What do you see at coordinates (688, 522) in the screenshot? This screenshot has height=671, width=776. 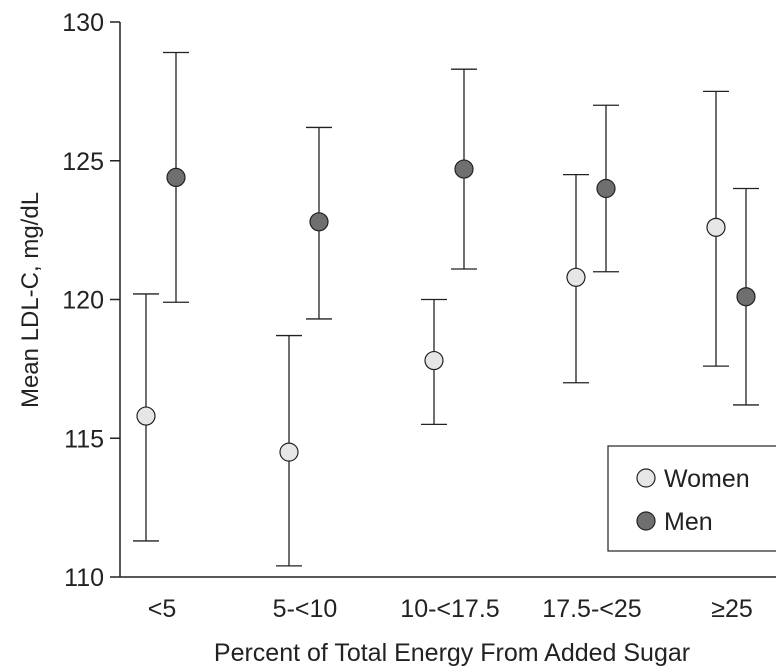 I see `legend-label-men: Men` at bounding box center [688, 522].